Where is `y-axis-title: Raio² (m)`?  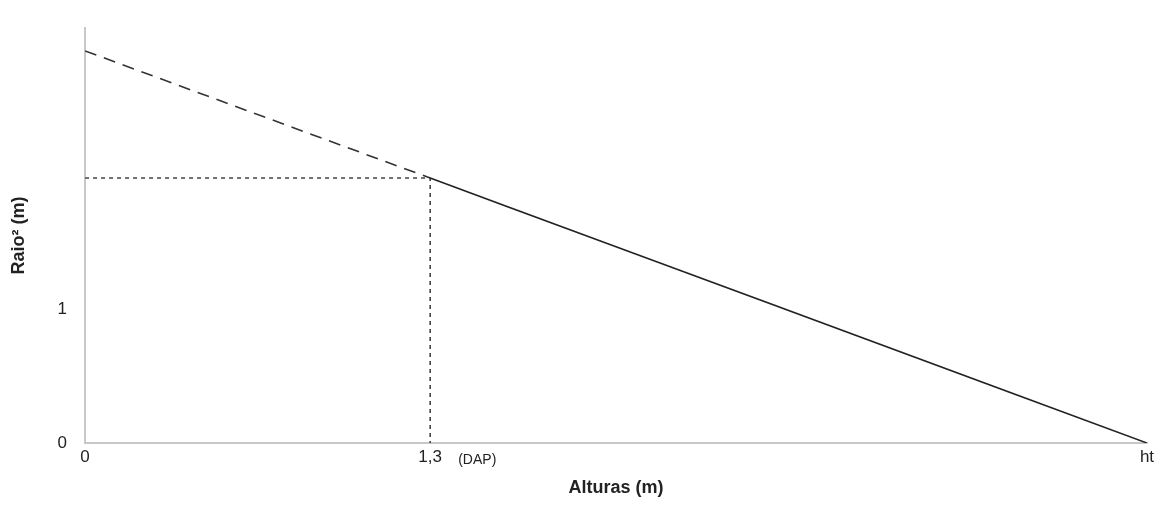
y-axis-title: Raio² (m) is located at coordinates (17, 235).